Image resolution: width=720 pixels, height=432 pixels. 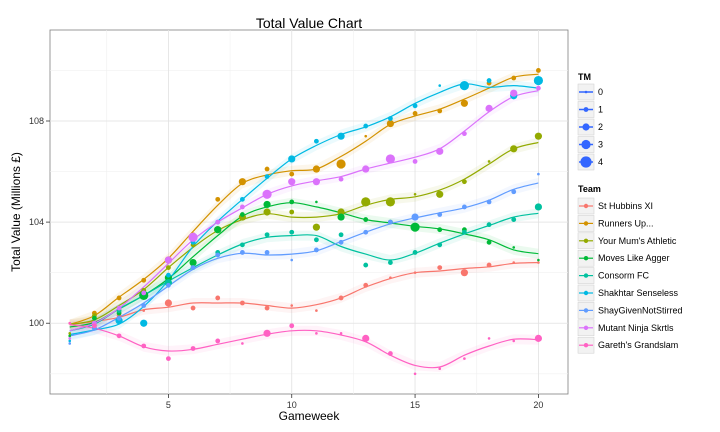 I want to click on x-tick-label: 5, so click(x=168, y=405).